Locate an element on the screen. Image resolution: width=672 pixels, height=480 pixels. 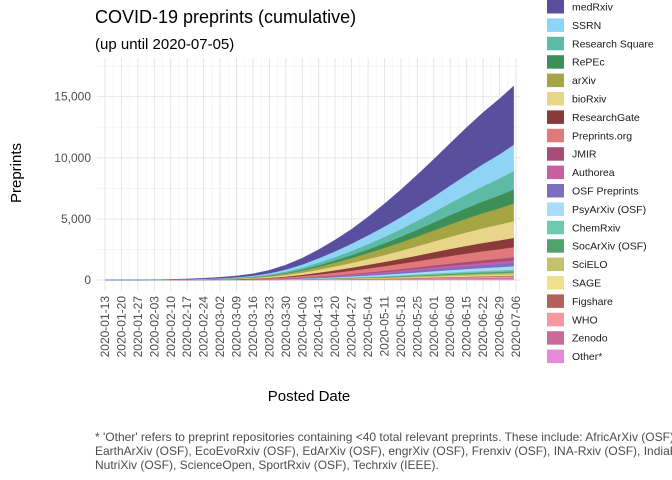
y-axis-title: Preprints is located at coordinates (16, 173).